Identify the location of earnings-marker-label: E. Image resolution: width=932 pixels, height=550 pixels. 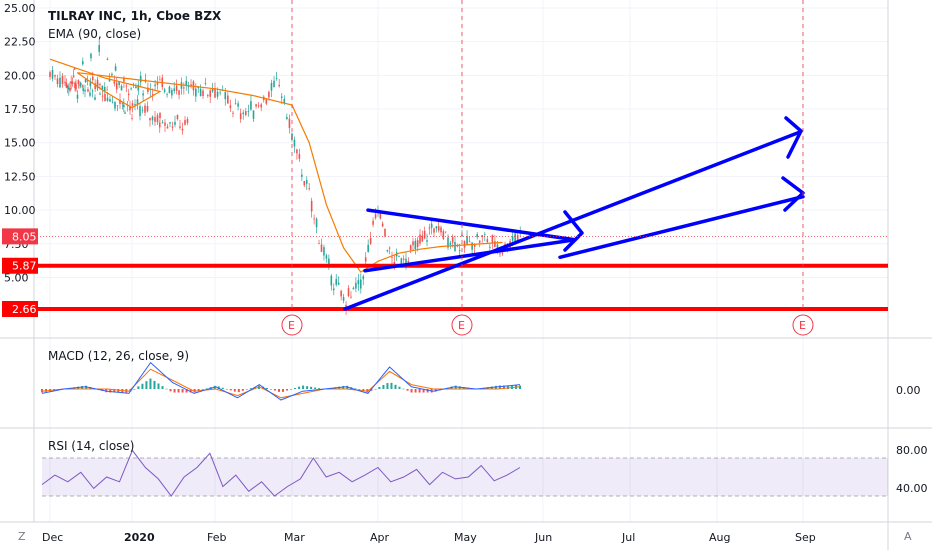
(802, 325).